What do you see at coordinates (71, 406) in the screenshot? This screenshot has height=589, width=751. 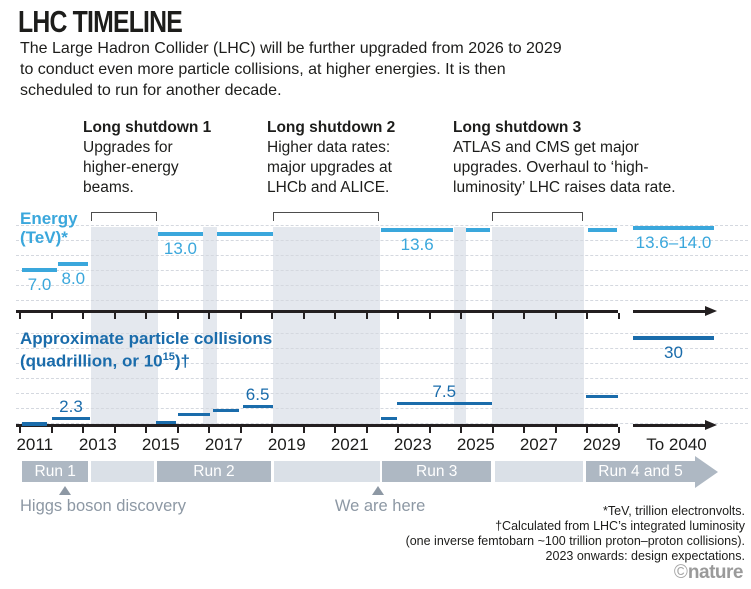 I see `collision-value-label: 2.3` at bounding box center [71, 406].